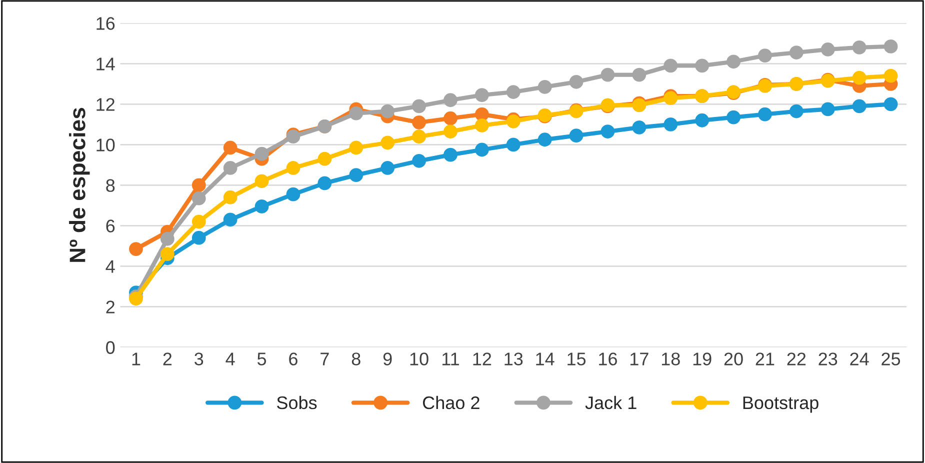  What do you see at coordinates (261, 359) in the screenshot?
I see `x-tick-label: 5` at bounding box center [261, 359].